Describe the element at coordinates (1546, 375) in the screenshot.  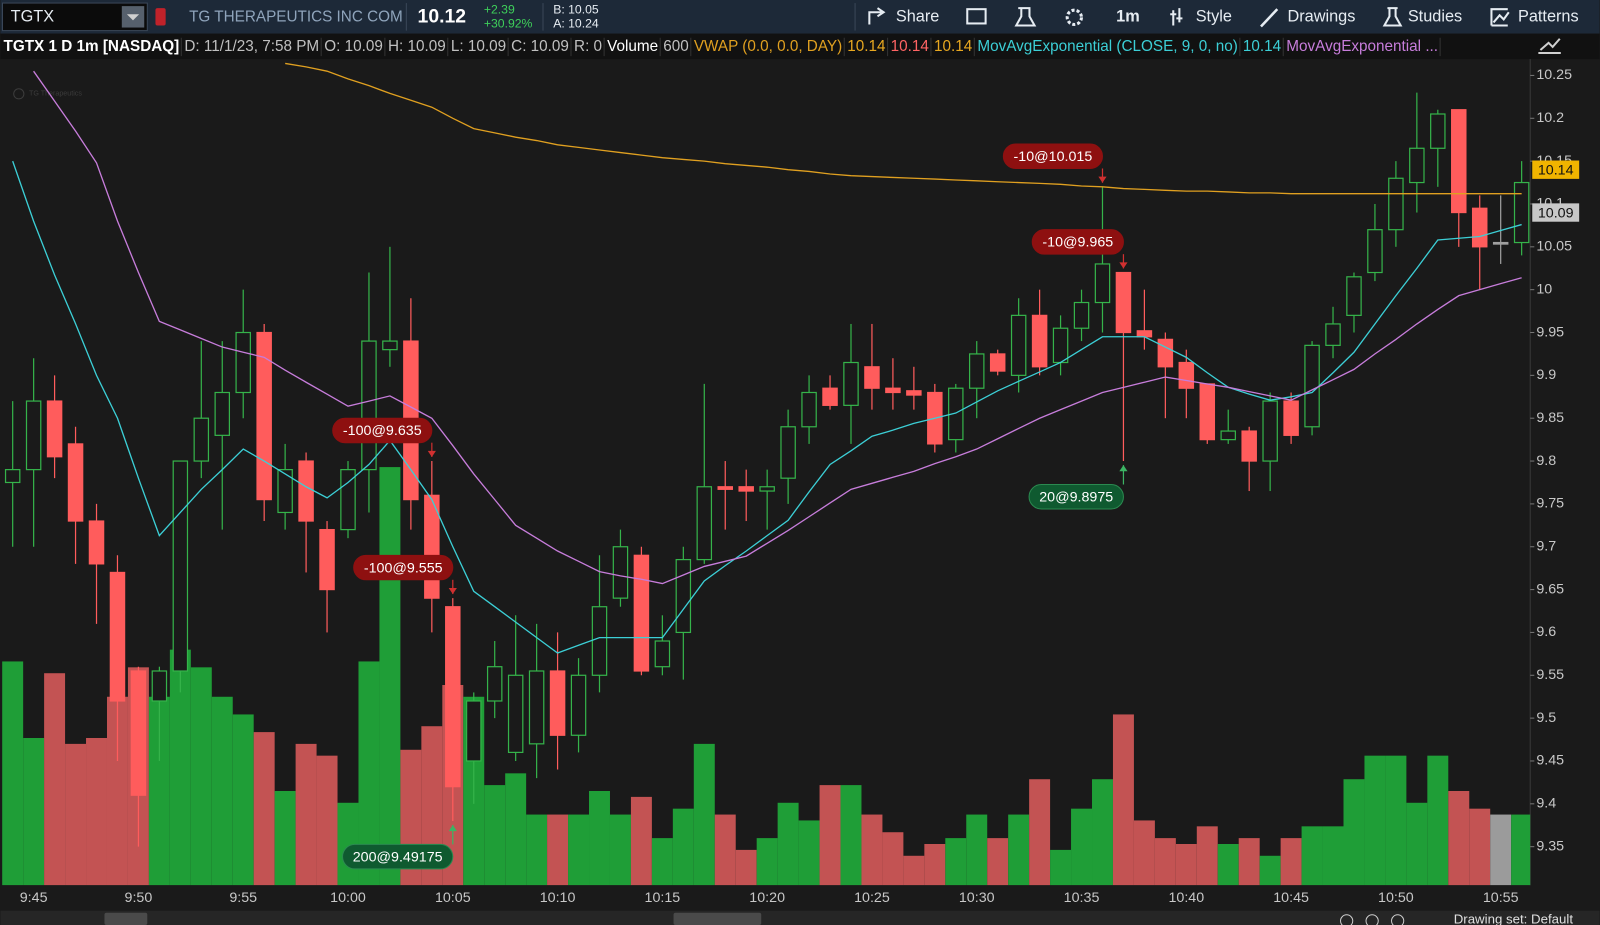
I see `y-tick-label: 9.9` at that location.